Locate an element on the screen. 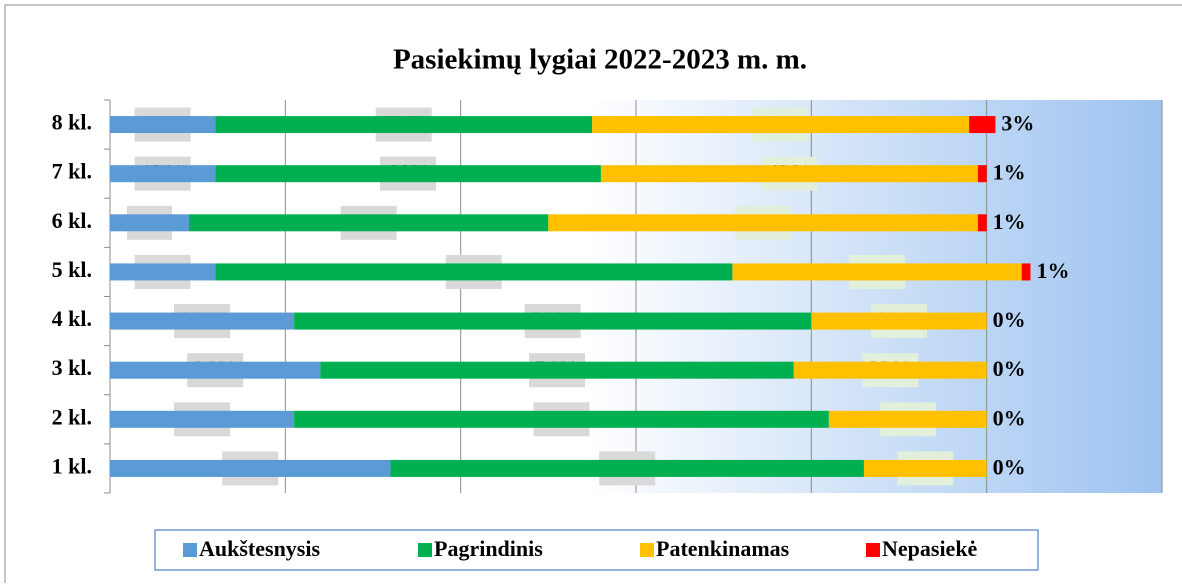 The width and height of the screenshot is (1182, 588). category-label: 2 kl. is located at coordinates (72, 416).